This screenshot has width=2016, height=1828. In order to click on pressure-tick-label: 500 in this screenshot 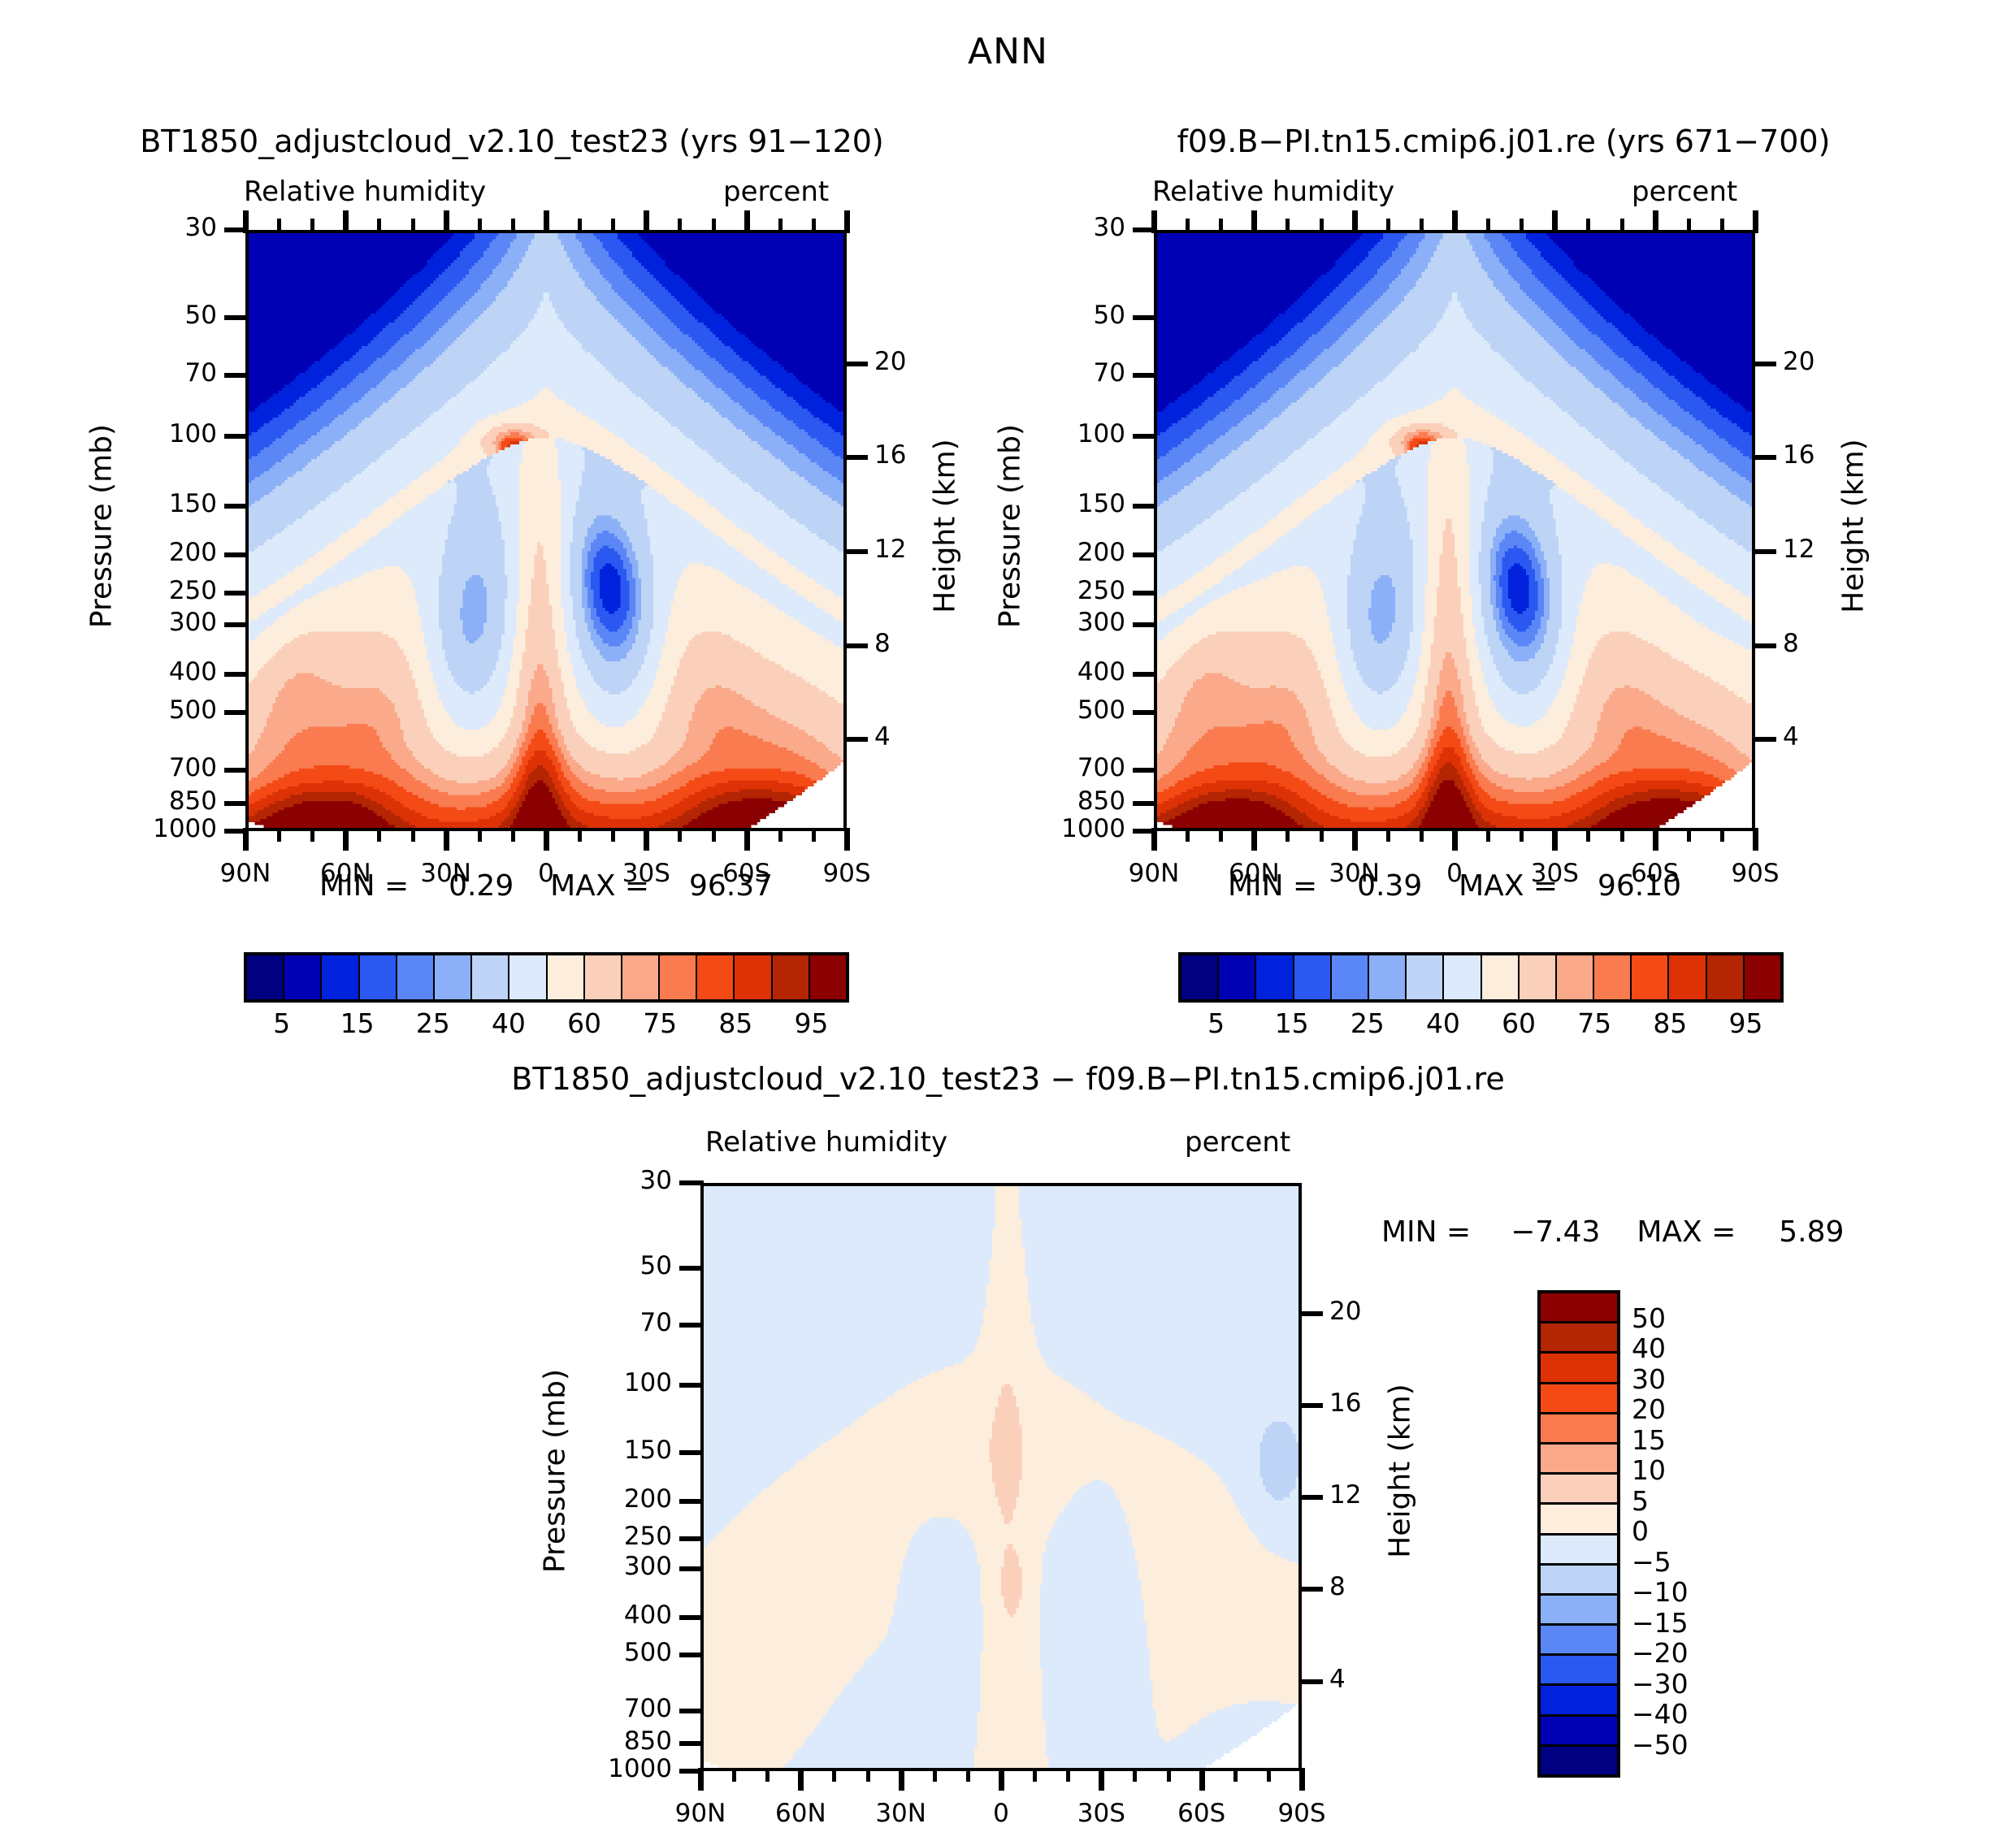, I will do `click(1101, 710)`.